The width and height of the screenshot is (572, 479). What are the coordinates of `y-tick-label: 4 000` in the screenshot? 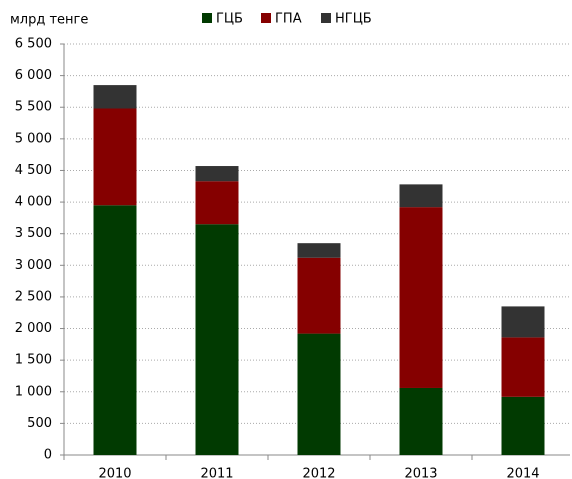 It's located at (33, 202).